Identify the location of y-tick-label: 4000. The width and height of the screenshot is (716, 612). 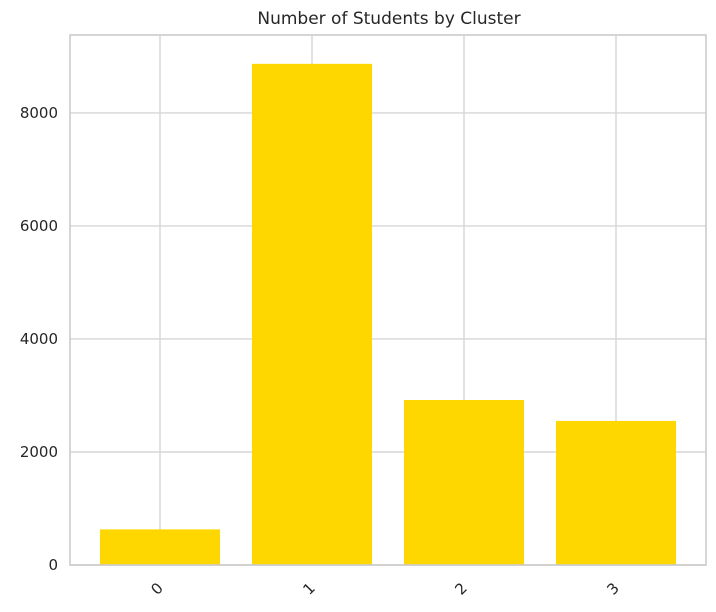
(39, 339).